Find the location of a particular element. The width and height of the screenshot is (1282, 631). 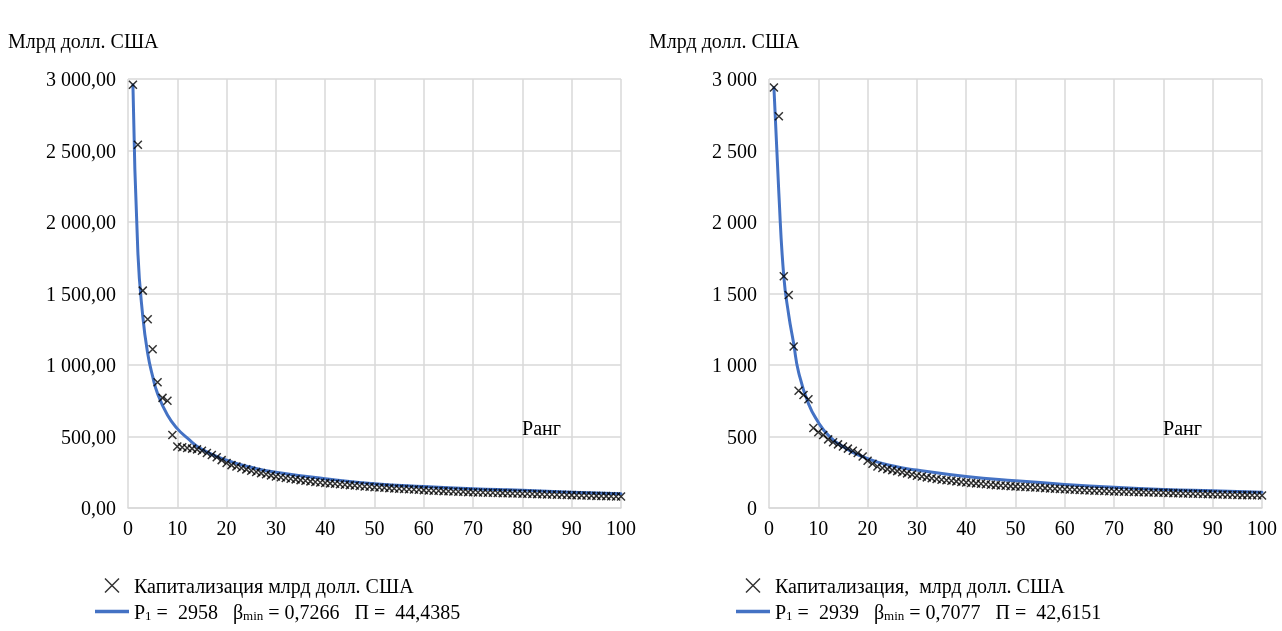

legend-label: Капитализация млрд долл. США is located at coordinates (274, 586).